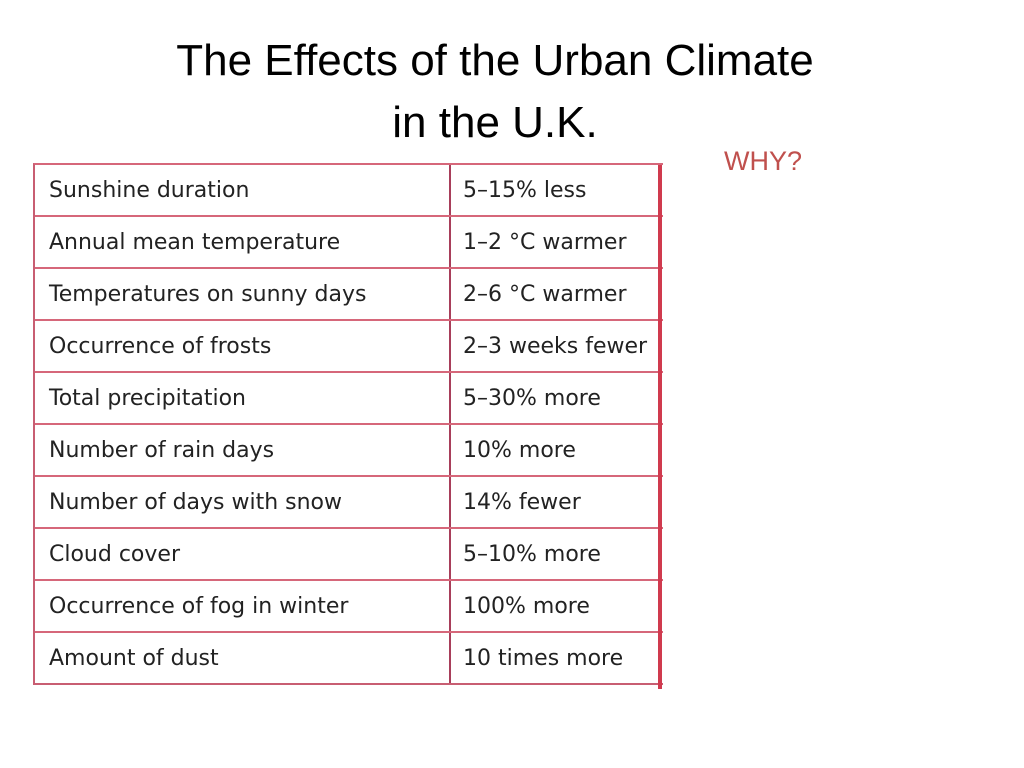 The width and height of the screenshot is (1024, 768). I want to click on property-cell: Number of days with snow, so click(243, 502).